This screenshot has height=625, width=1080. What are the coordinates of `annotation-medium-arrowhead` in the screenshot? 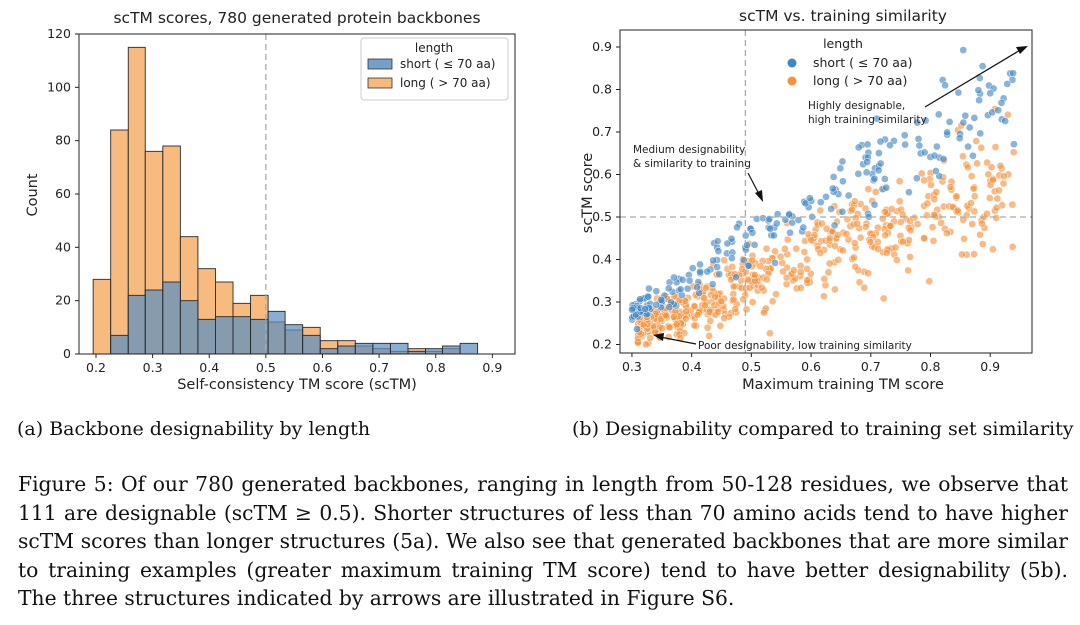 It's located at (759, 196).